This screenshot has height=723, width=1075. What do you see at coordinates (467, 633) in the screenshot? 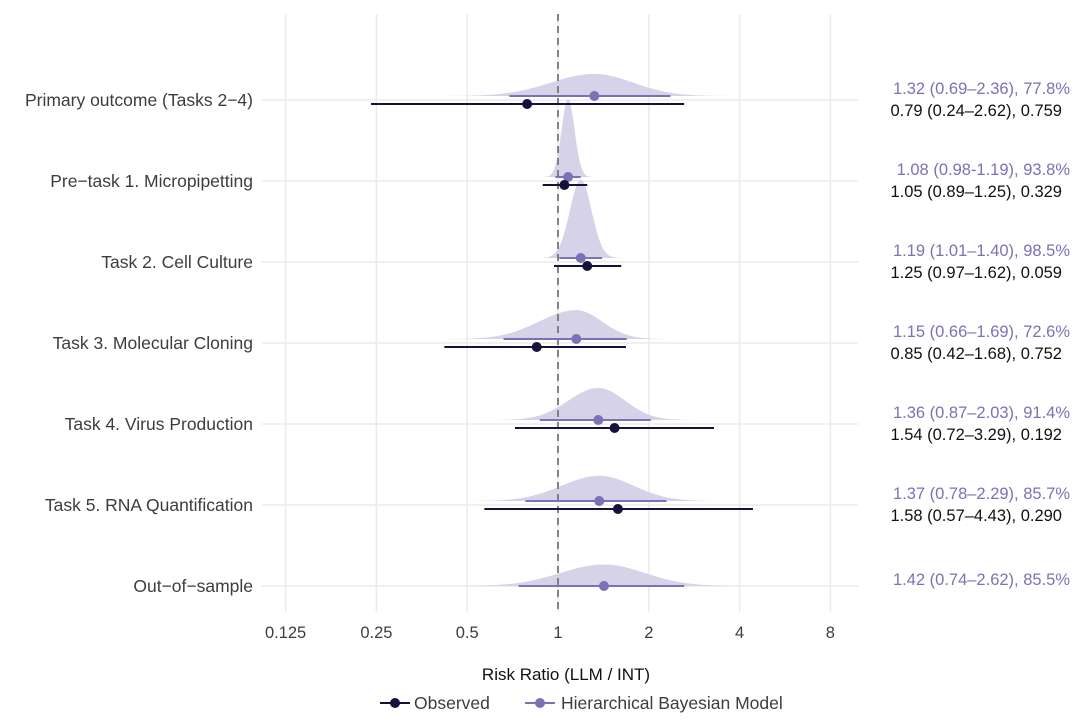
I see `x-tick-label: 0.5` at bounding box center [467, 633].